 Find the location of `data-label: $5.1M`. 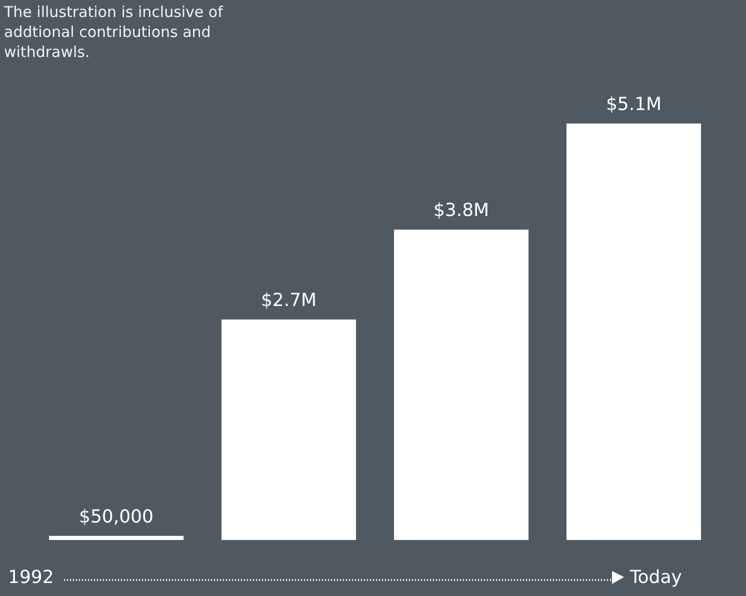

data-label: $5.1M is located at coordinates (634, 104).